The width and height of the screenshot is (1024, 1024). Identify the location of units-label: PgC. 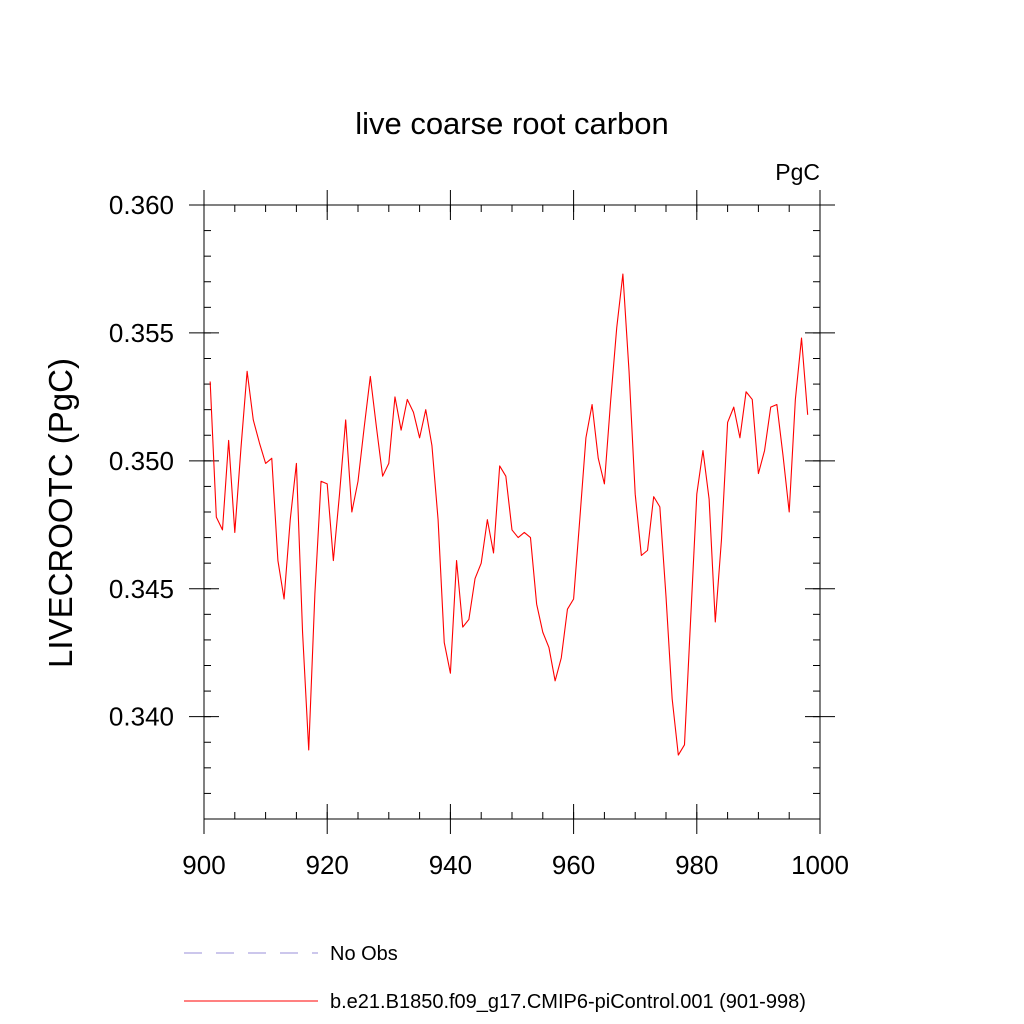
(797, 172).